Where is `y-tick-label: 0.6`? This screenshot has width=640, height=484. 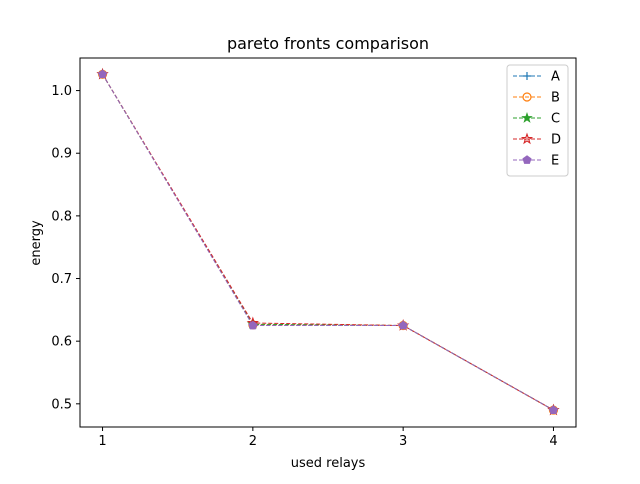 y-tick-label: 0.6 is located at coordinates (61, 342).